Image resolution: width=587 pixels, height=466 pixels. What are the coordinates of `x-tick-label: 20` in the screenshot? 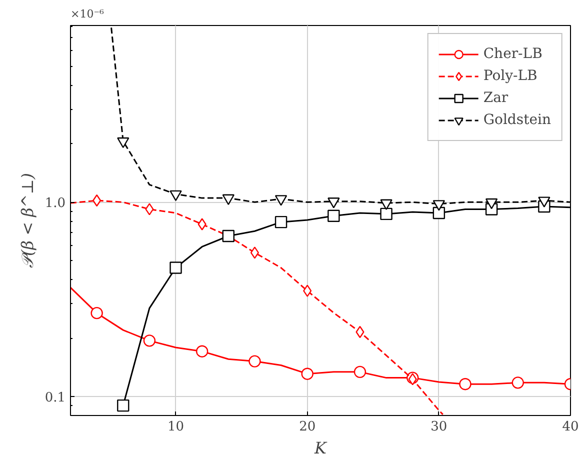 It's located at (307, 427).